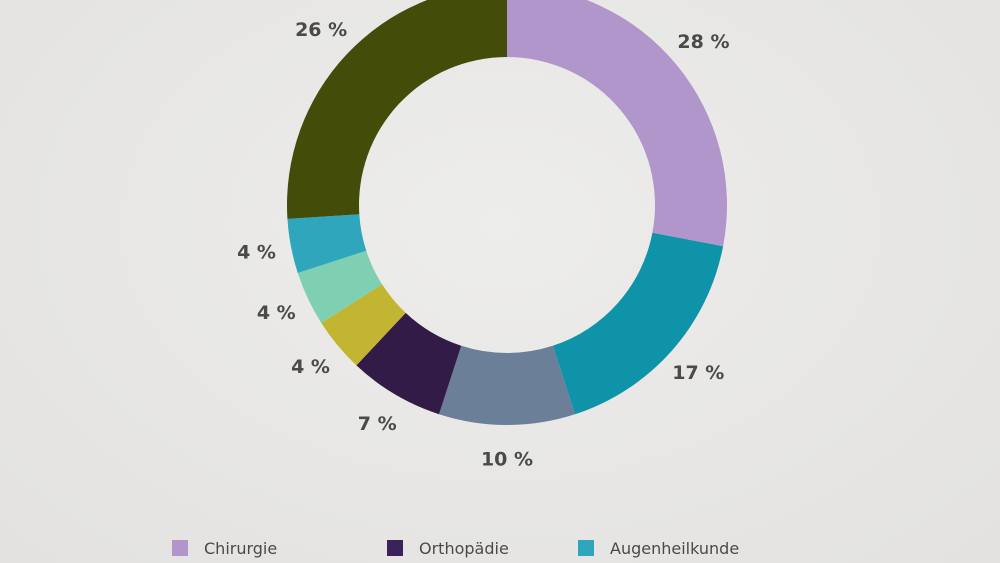 This screenshot has height=563, width=1000. I want to click on legend-label-augenheilkunde: Augenheilkunde, so click(675, 548).